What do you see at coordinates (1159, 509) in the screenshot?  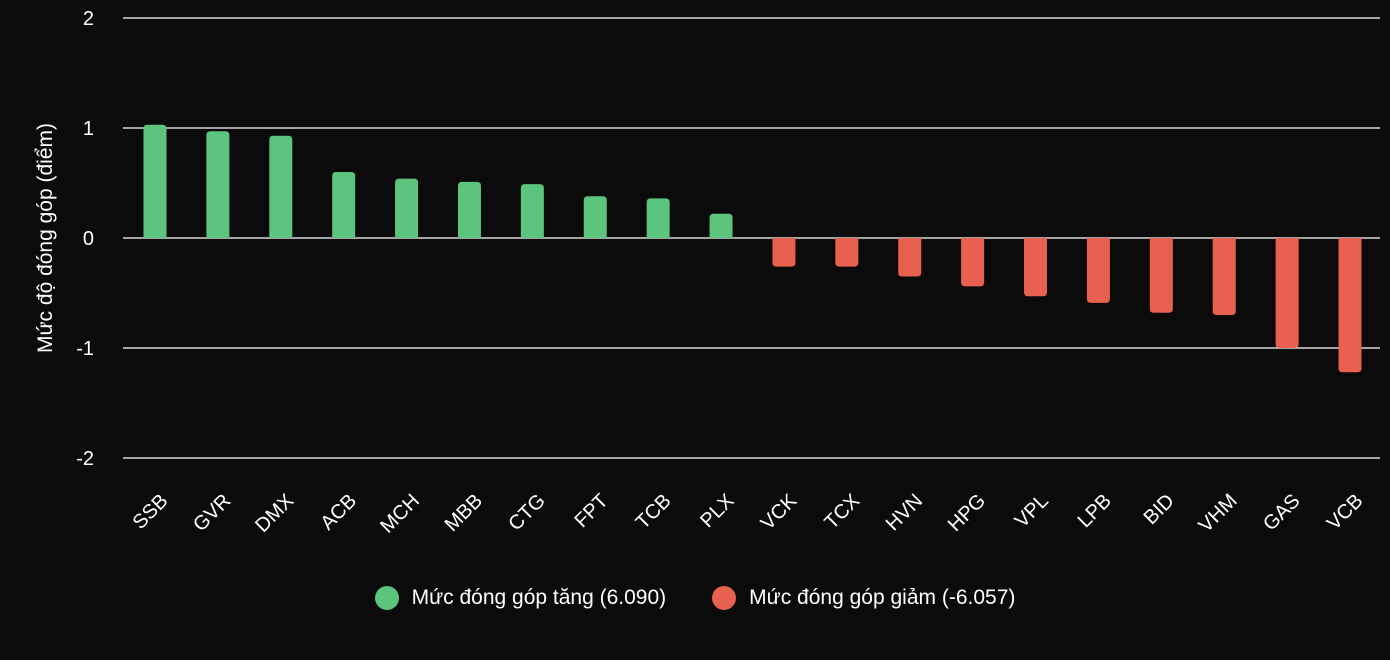 I see `x-tick-label: BID` at bounding box center [1159, 509].